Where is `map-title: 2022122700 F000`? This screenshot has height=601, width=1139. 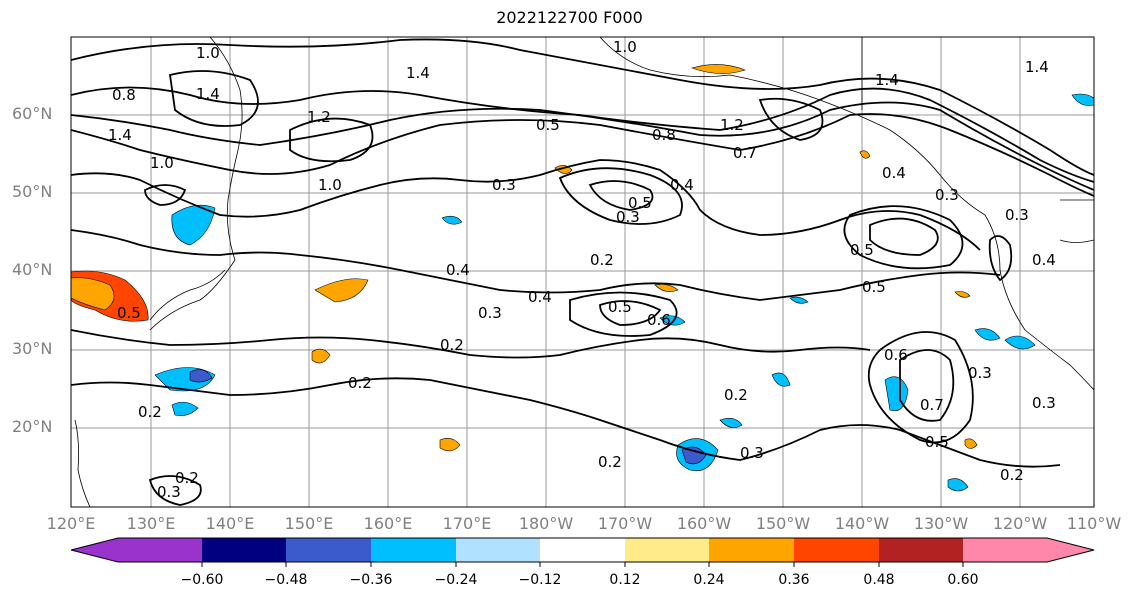 map-title: 2022122700 F000 is located at coordinates (569, 17).